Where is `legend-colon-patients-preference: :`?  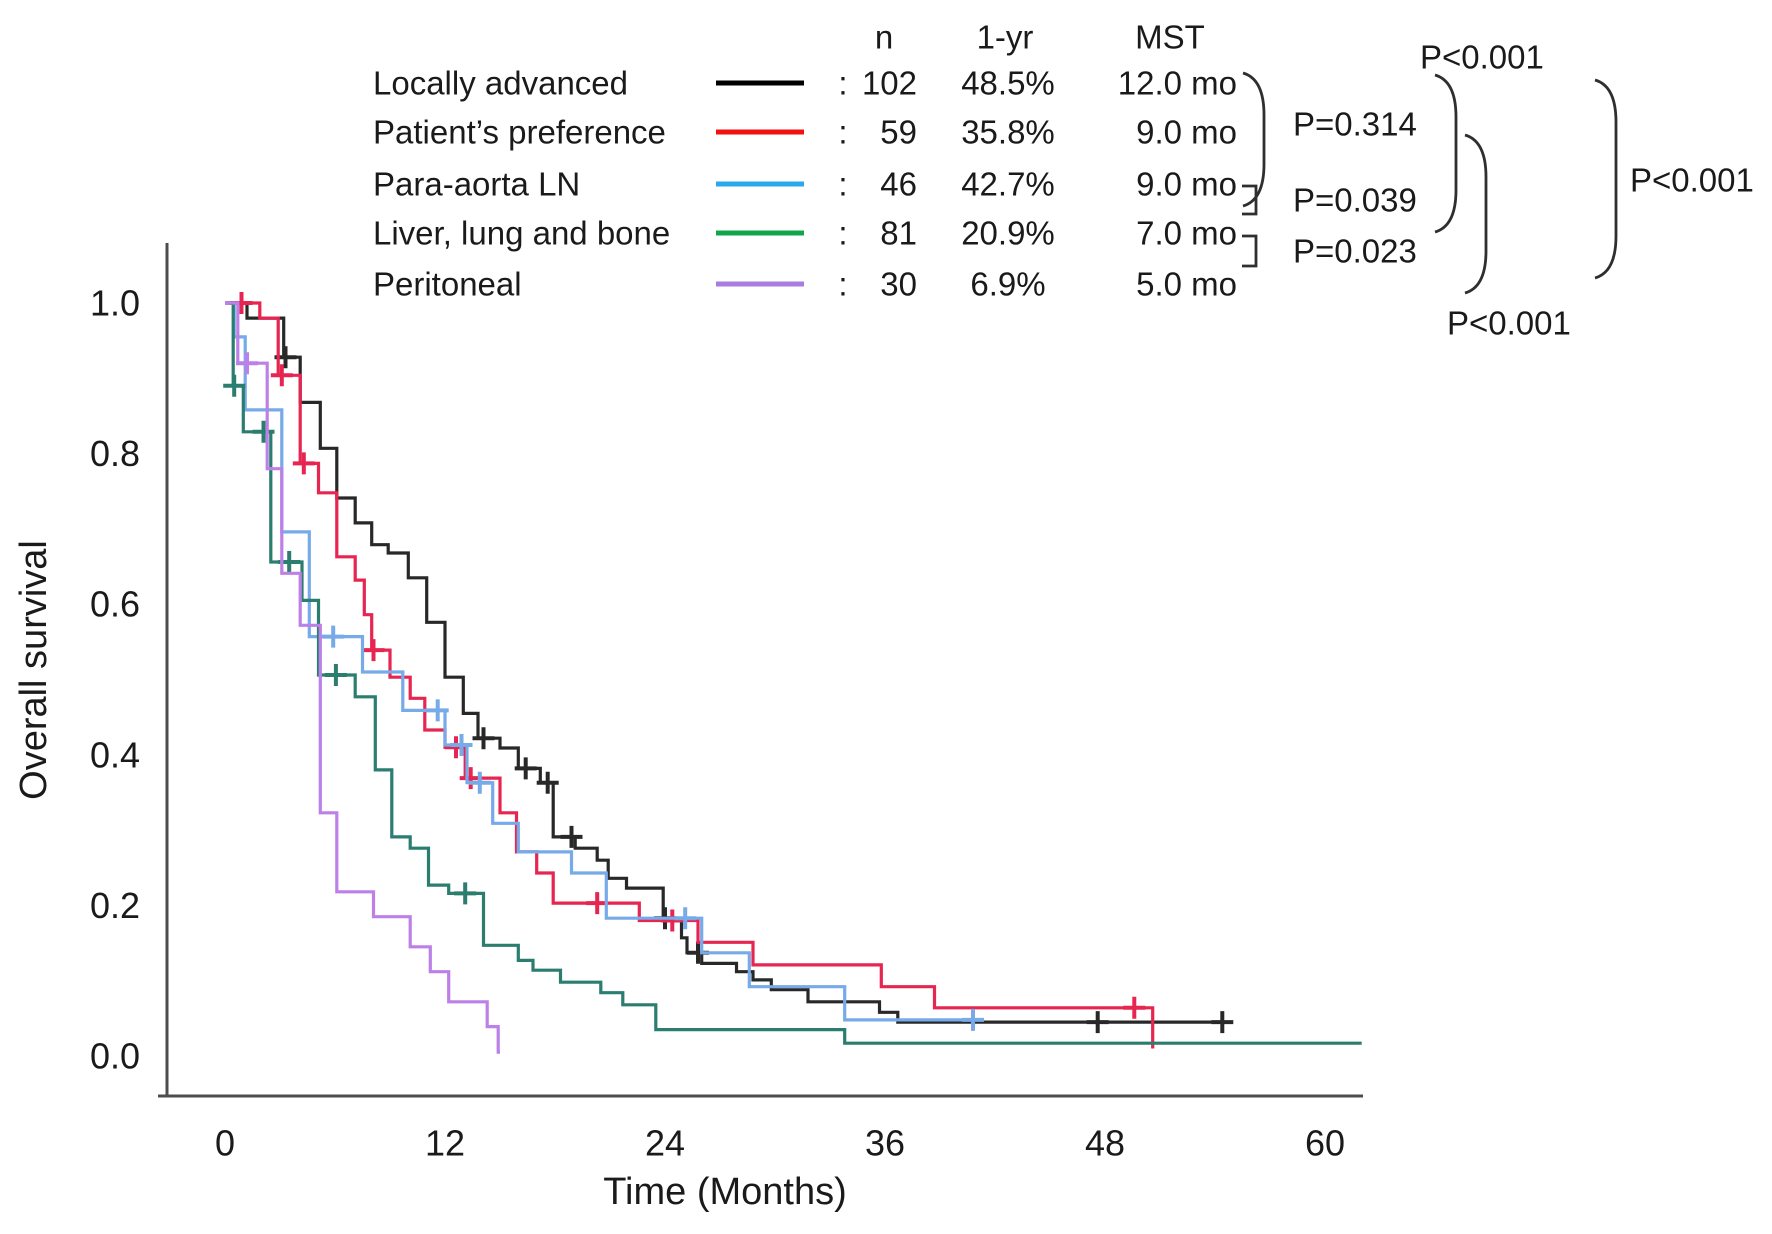 legend-colon-patients-preference: : is located at coordinates (842, 132).